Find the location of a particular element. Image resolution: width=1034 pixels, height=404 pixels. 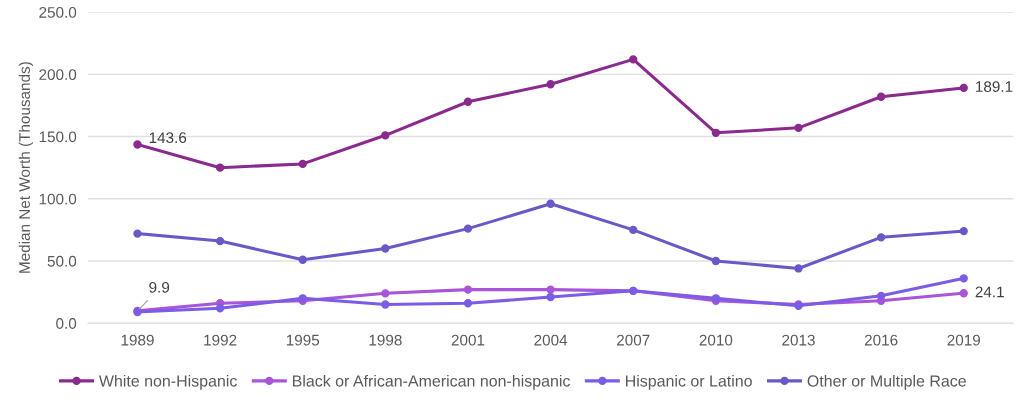

legend-label: White non-Hispanic is located at coordinates (167, 382).